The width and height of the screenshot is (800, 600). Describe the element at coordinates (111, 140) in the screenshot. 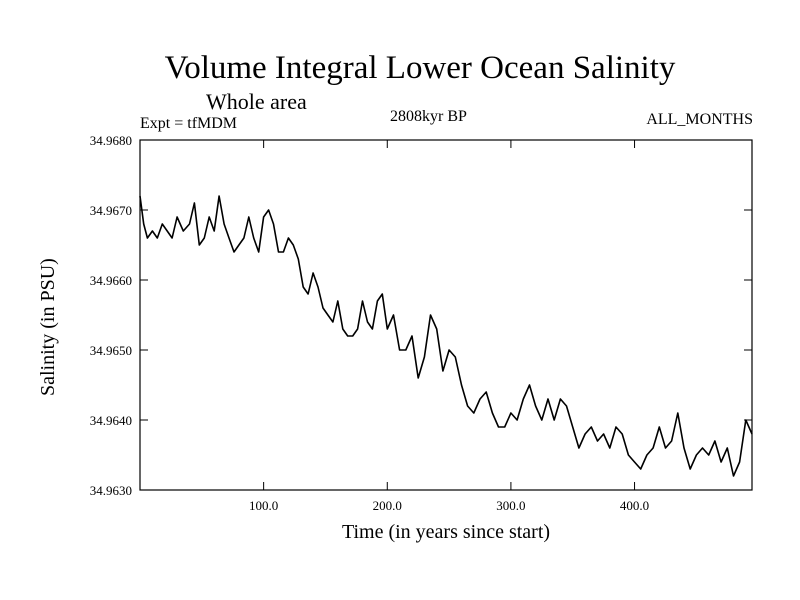

I see `y-tick-label: 34.9680` at that location.